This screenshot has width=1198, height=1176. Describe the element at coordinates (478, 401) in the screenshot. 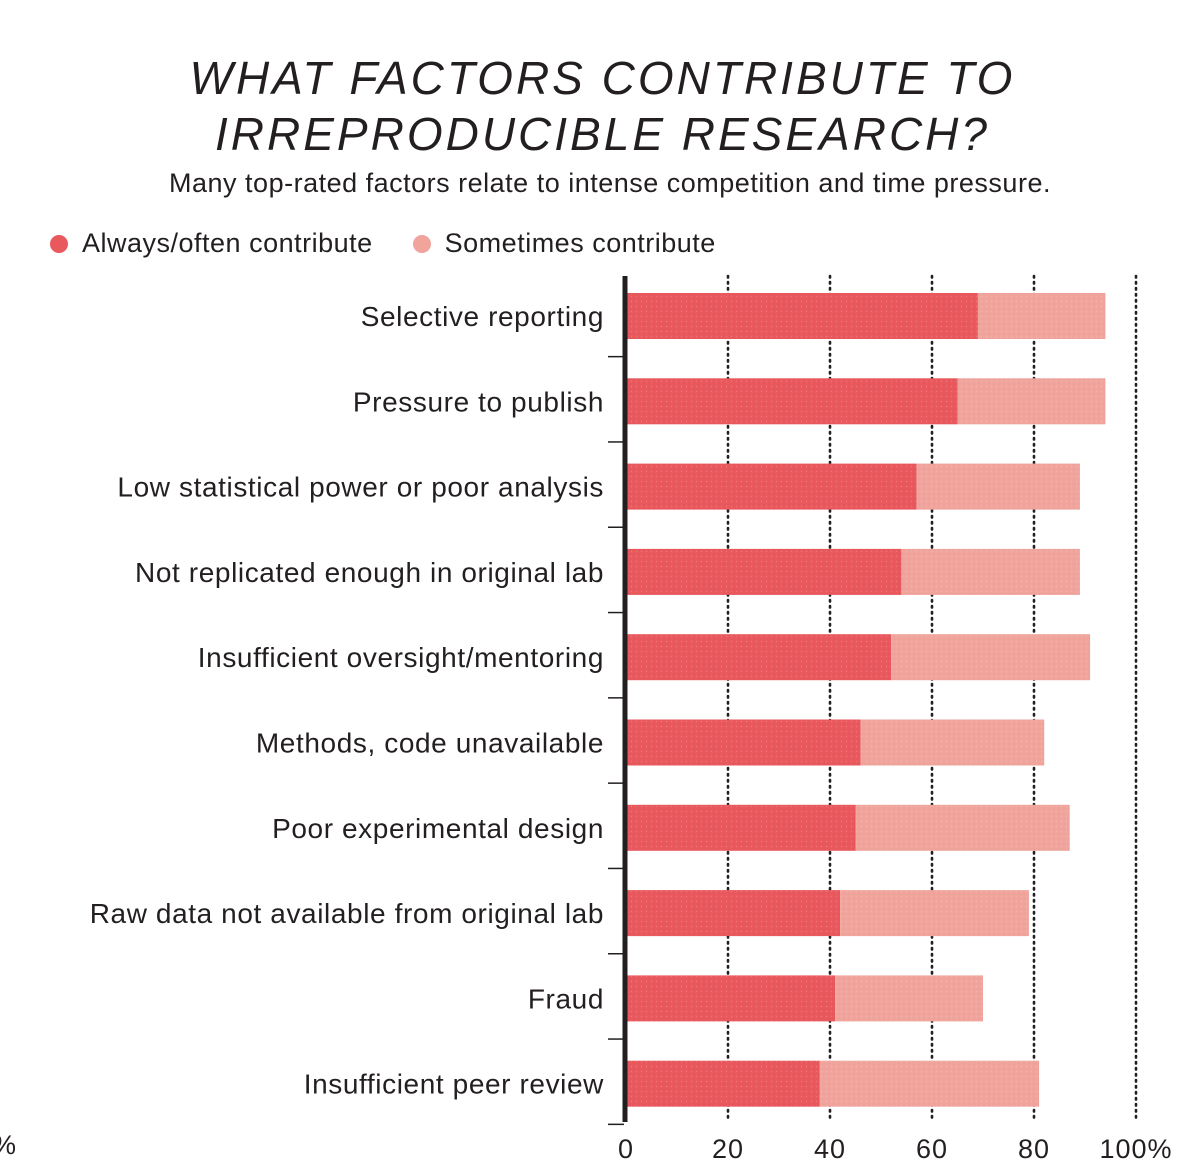

I see `category-label-2: Pressure to publish` at that location.